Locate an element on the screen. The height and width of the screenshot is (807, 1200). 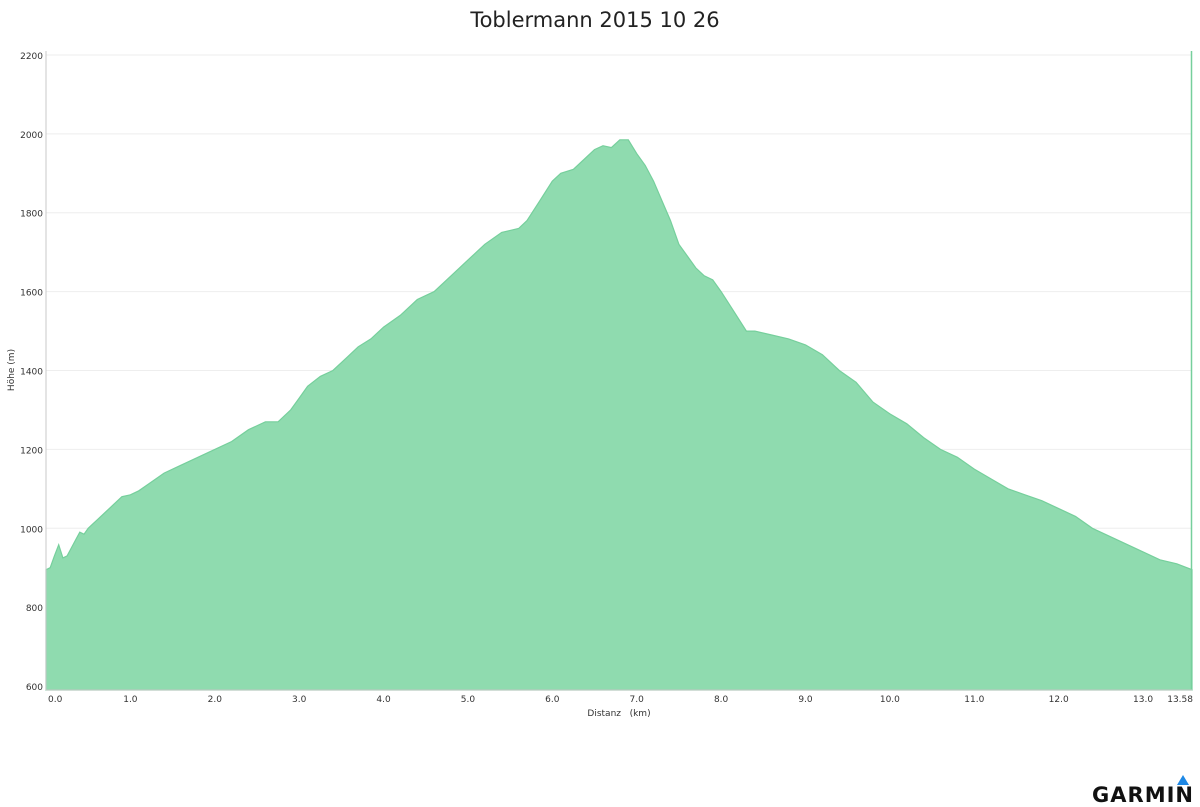
x-tick-label: 6.0 is located at coordinates (552, 700).